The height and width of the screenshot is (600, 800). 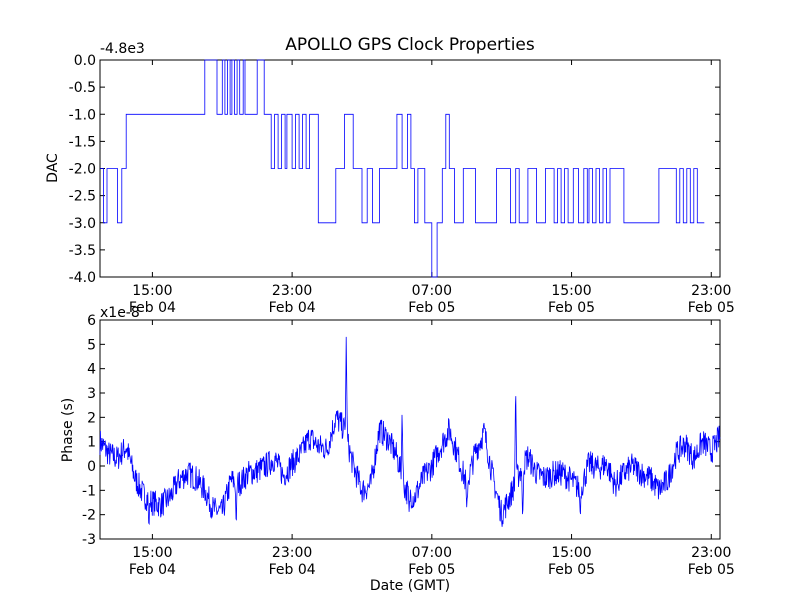 What do you see at coordinates (410, 586) in the screenshot?
I see `x-axis-label: Date (GMT)` at bounding box center [410, 586].